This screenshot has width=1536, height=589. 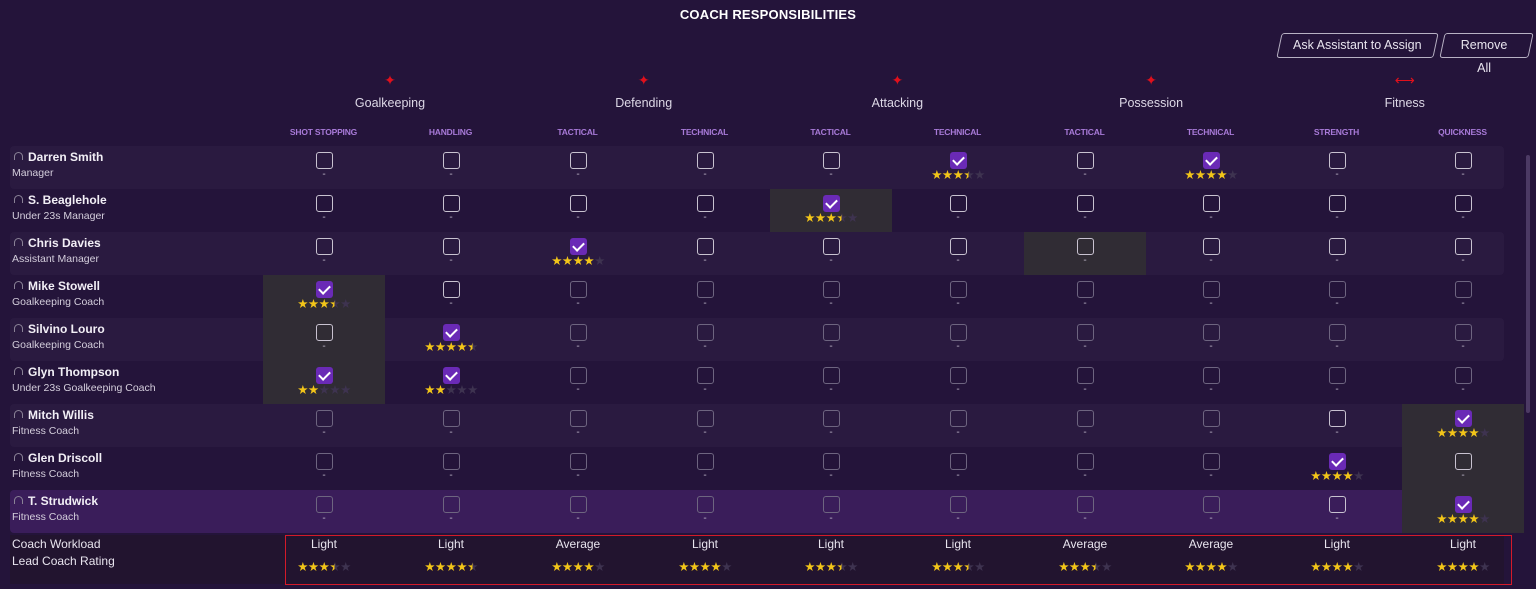 What do you see at coordinates (757, 339) in the screenshot?
I see `coach-row: Silvino Louro Goalkeeping Coach` at bounding box center [757, 339].